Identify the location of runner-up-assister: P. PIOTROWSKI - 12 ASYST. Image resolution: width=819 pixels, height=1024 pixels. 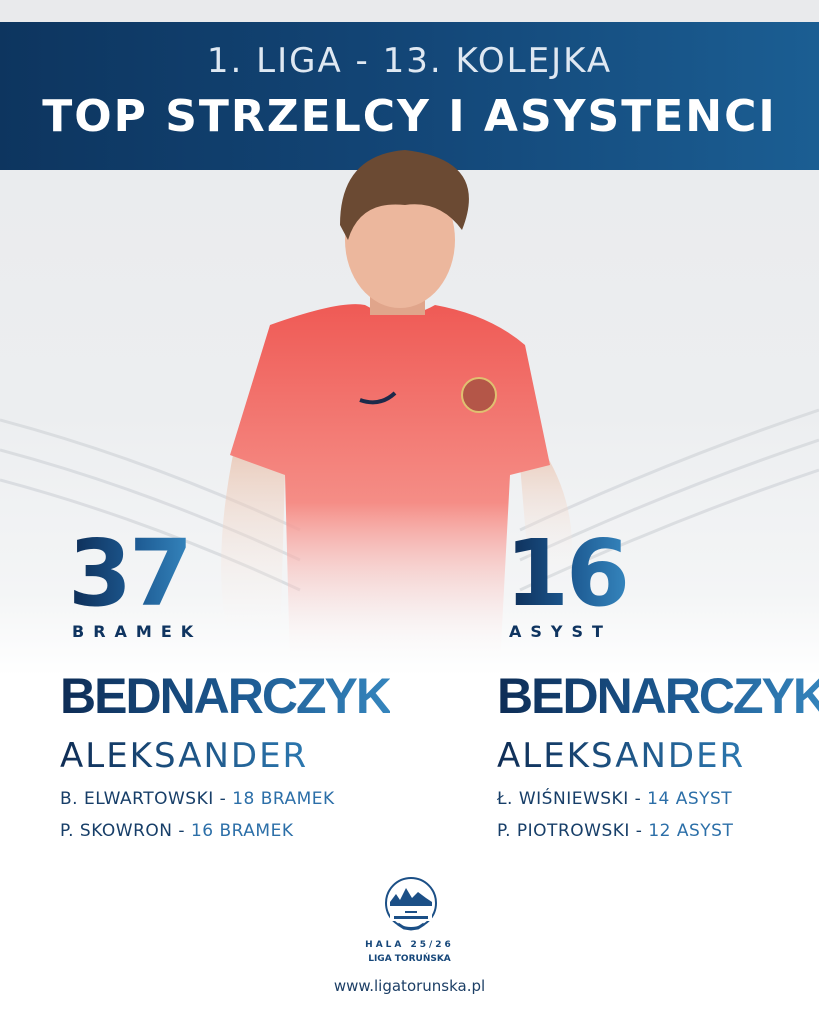
(652, 831).